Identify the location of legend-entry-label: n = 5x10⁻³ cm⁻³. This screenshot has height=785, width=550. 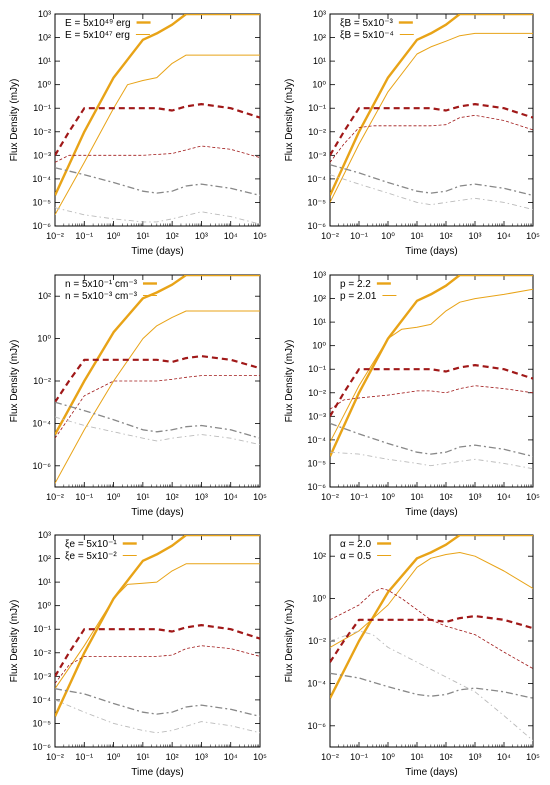
(101, 296).